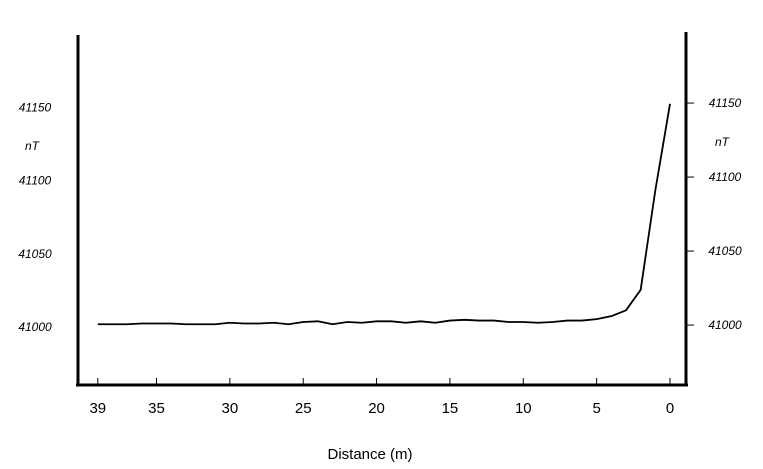 This screenshot has height=469, width=763. I want to click on y-tick-label: 41100, so click(35, 181).